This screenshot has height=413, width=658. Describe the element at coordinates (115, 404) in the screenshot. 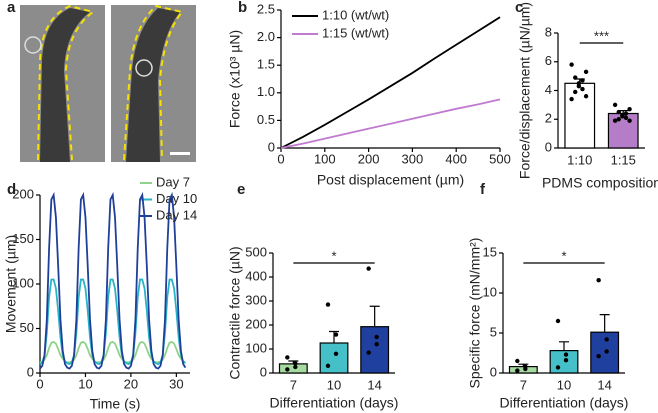

I see `x-axis-title: Time (s)` at that location.